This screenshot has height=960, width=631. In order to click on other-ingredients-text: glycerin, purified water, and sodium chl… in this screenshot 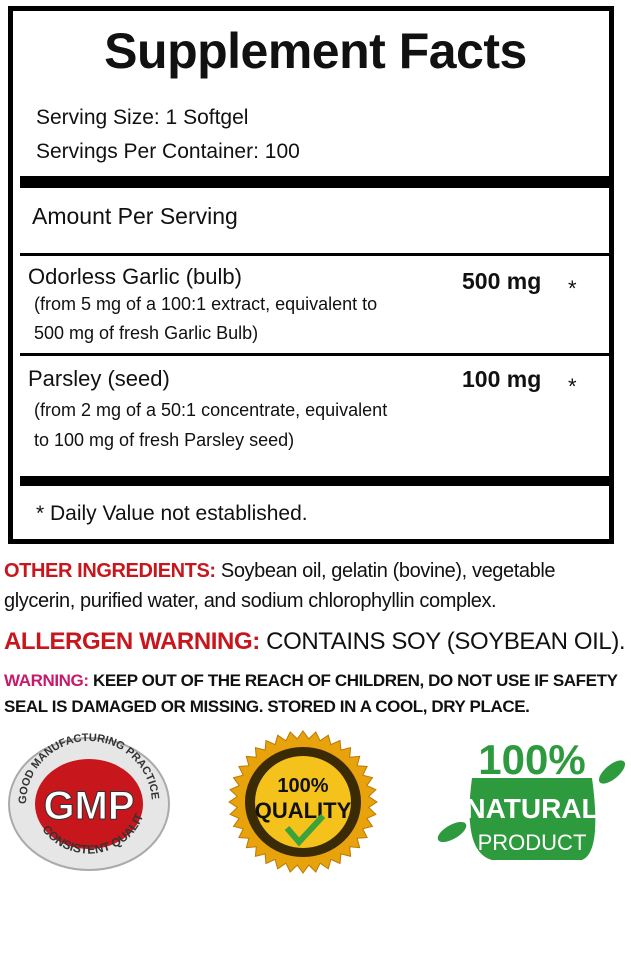, I will do `click(250, 601)`.